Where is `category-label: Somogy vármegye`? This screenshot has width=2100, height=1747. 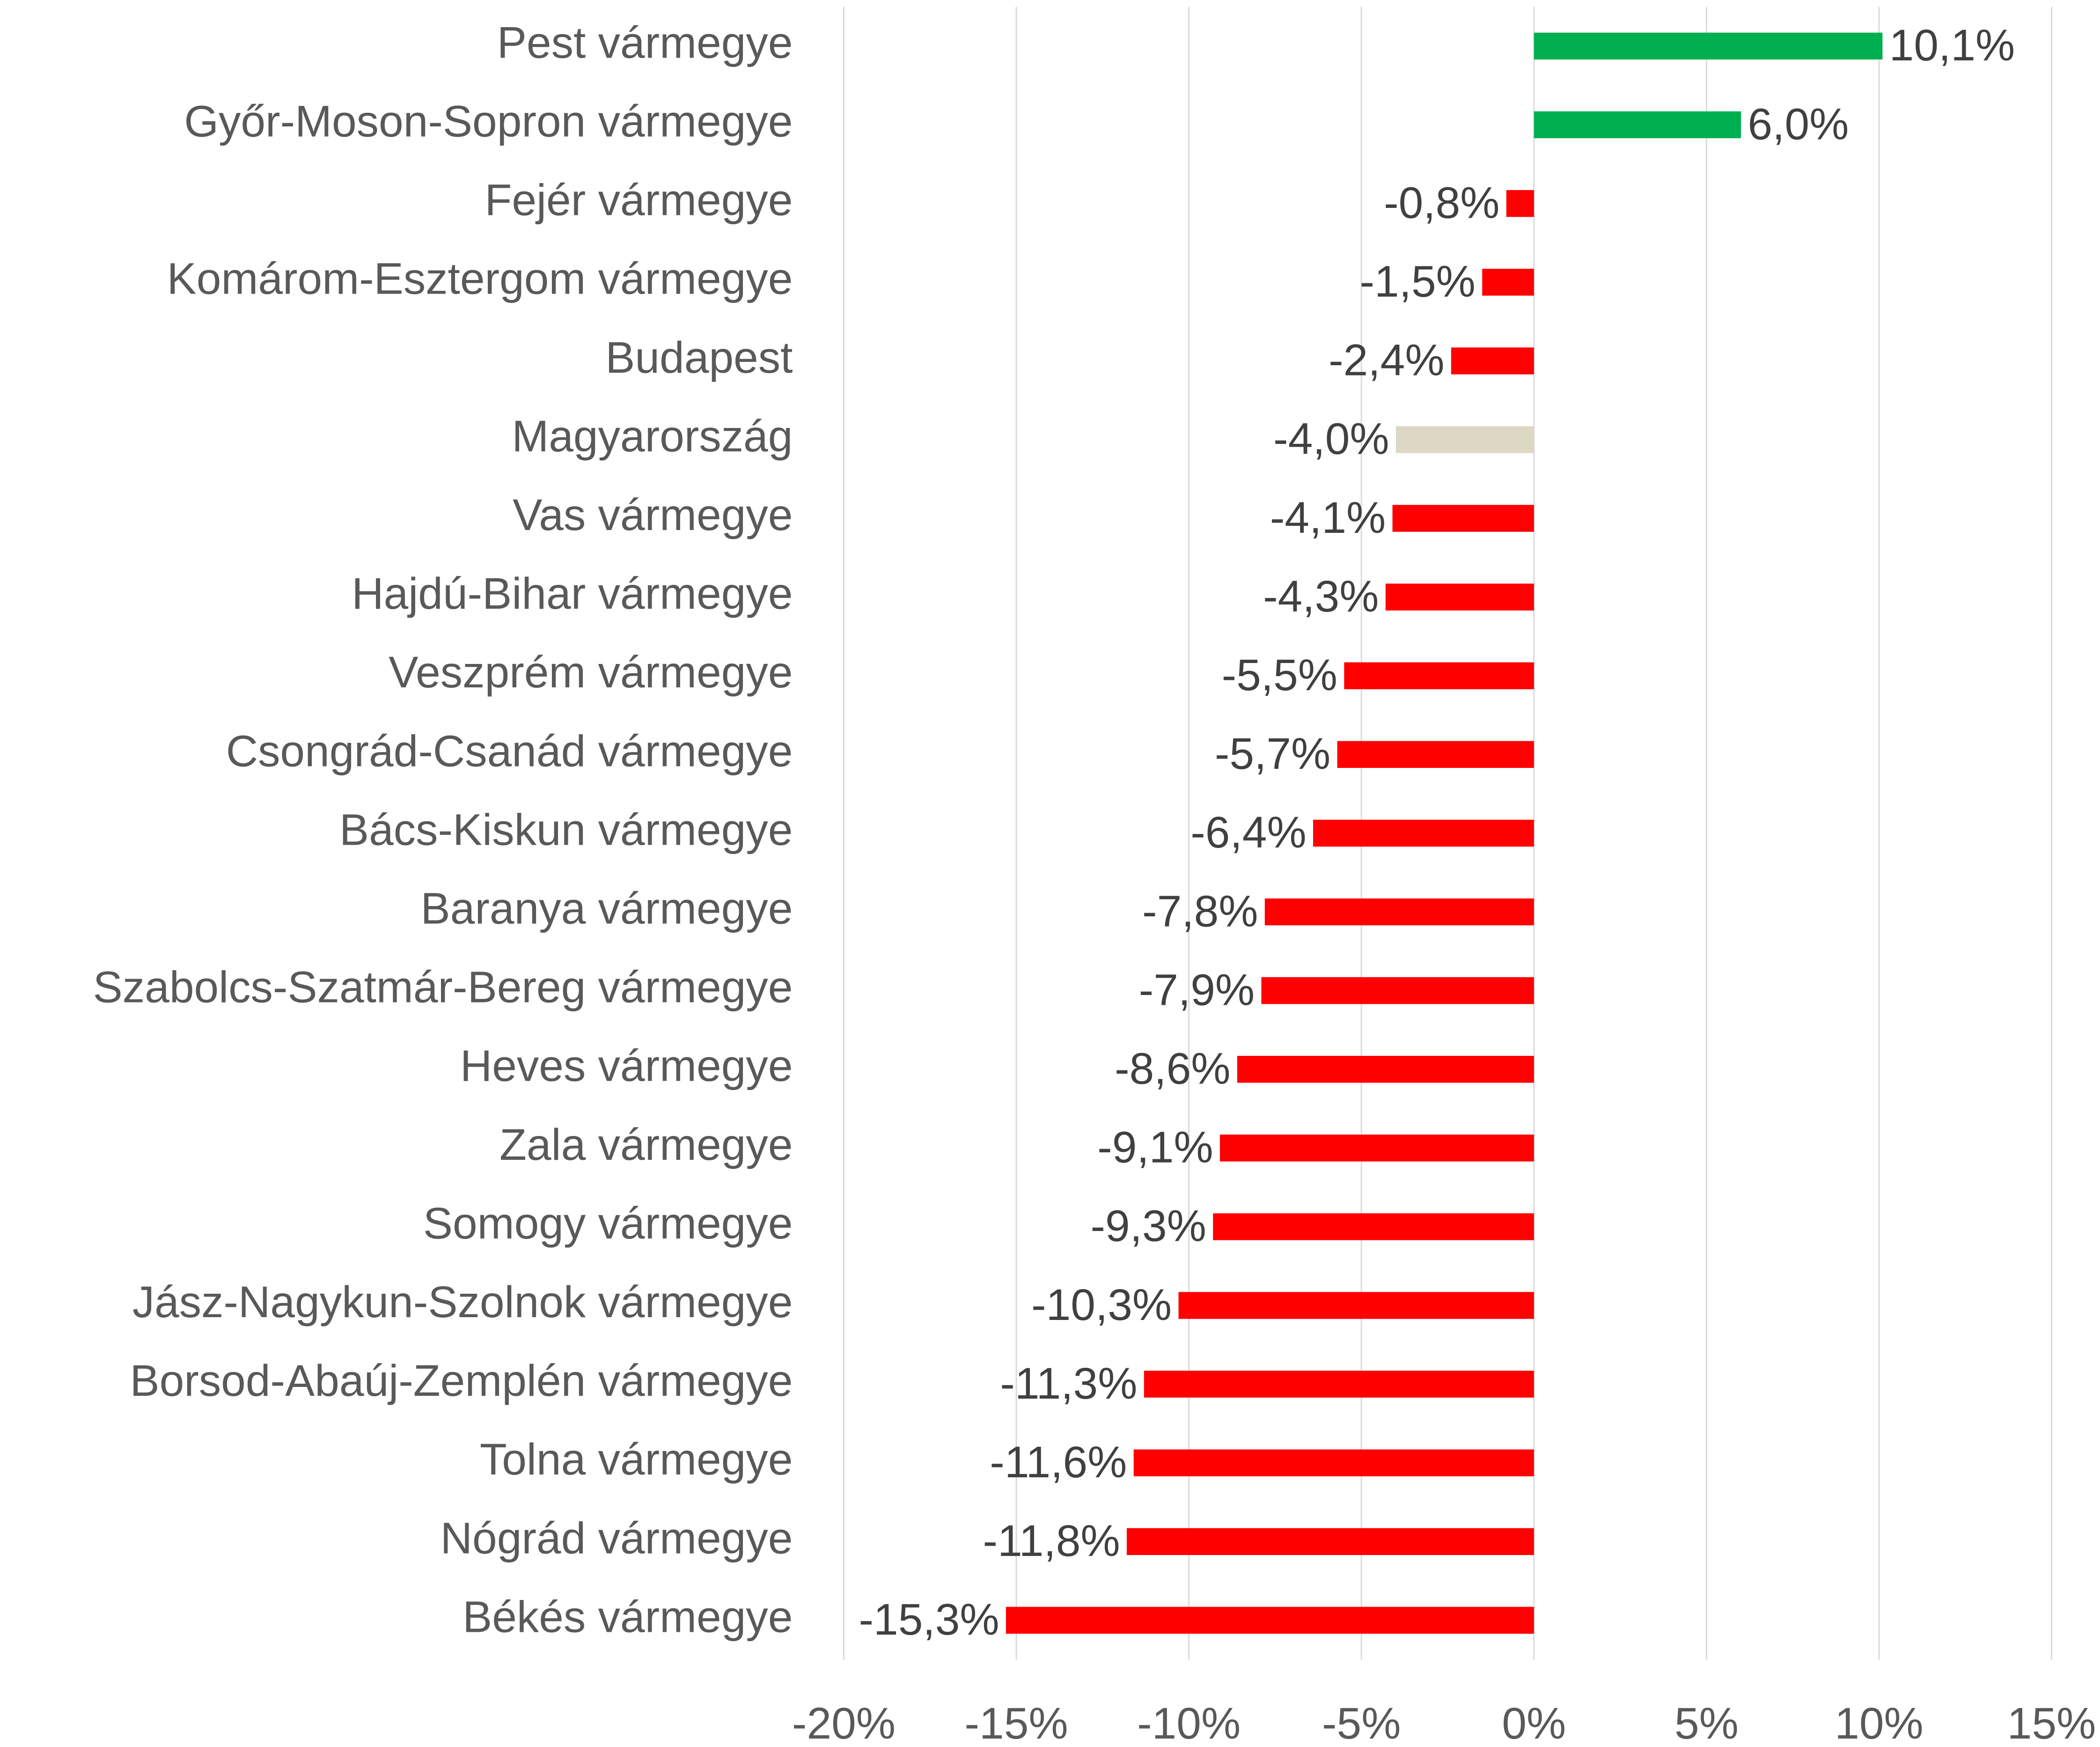 category-label: Somogy vármegye is located at coordinates (608, 1223).